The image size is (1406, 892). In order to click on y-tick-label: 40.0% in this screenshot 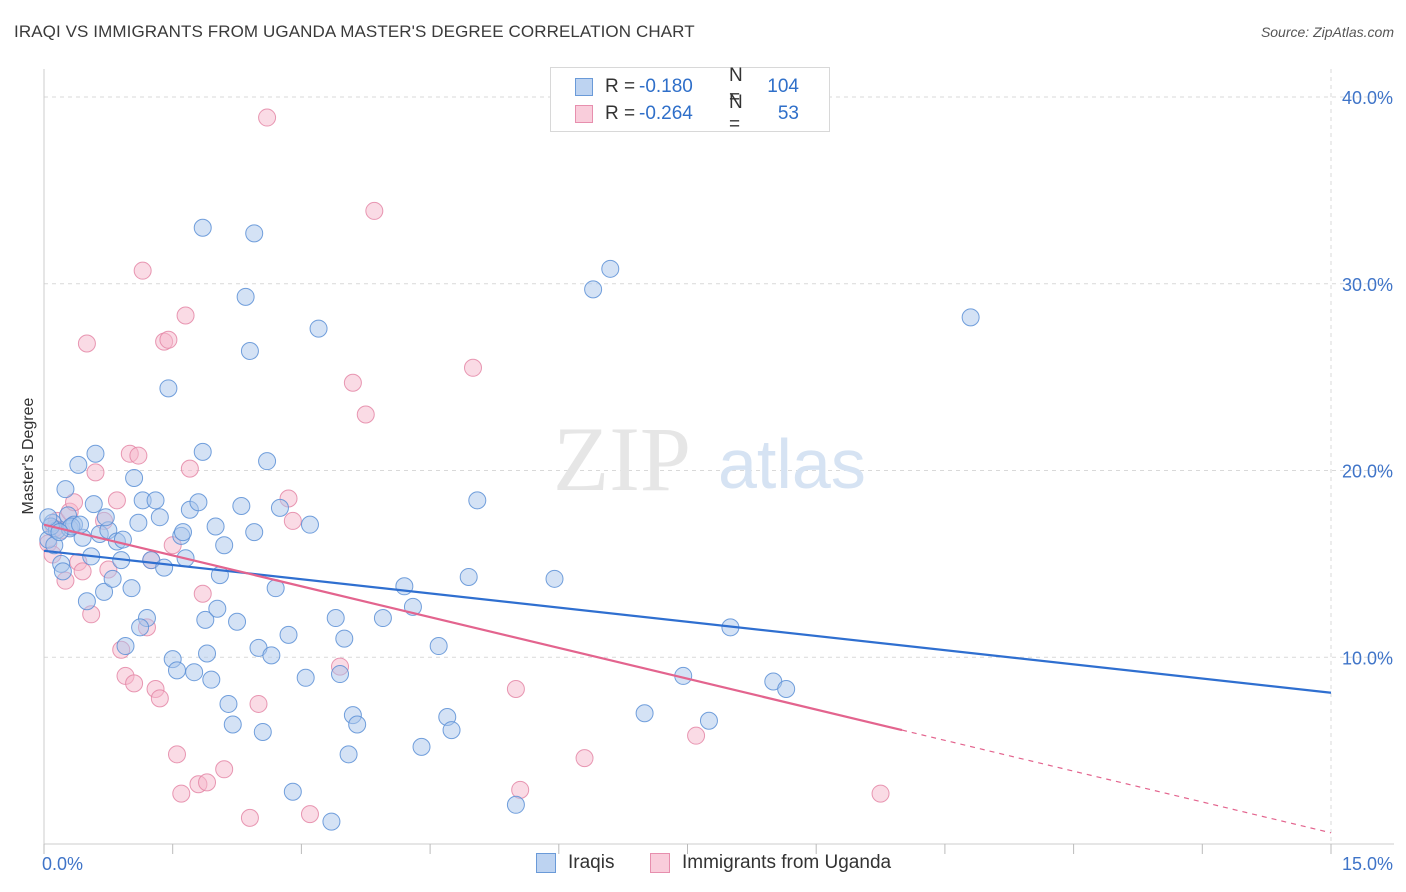, I will do `click(1367, 98)`.